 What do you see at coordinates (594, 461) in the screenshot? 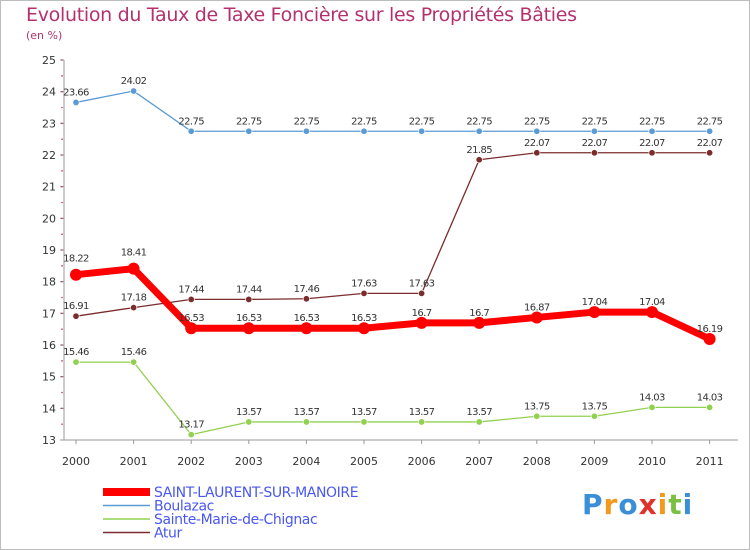
I see `x-tick-label: 2009` at bounding box center [594, 461].